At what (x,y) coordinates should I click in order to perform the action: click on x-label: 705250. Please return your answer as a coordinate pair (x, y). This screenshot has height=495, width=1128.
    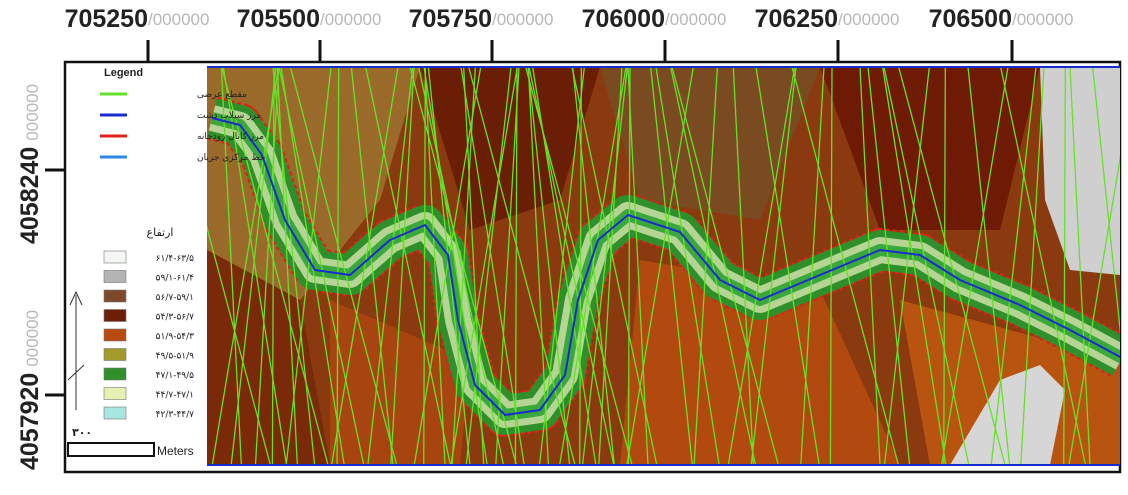
    Looking at the image, I should click on (106, 19).